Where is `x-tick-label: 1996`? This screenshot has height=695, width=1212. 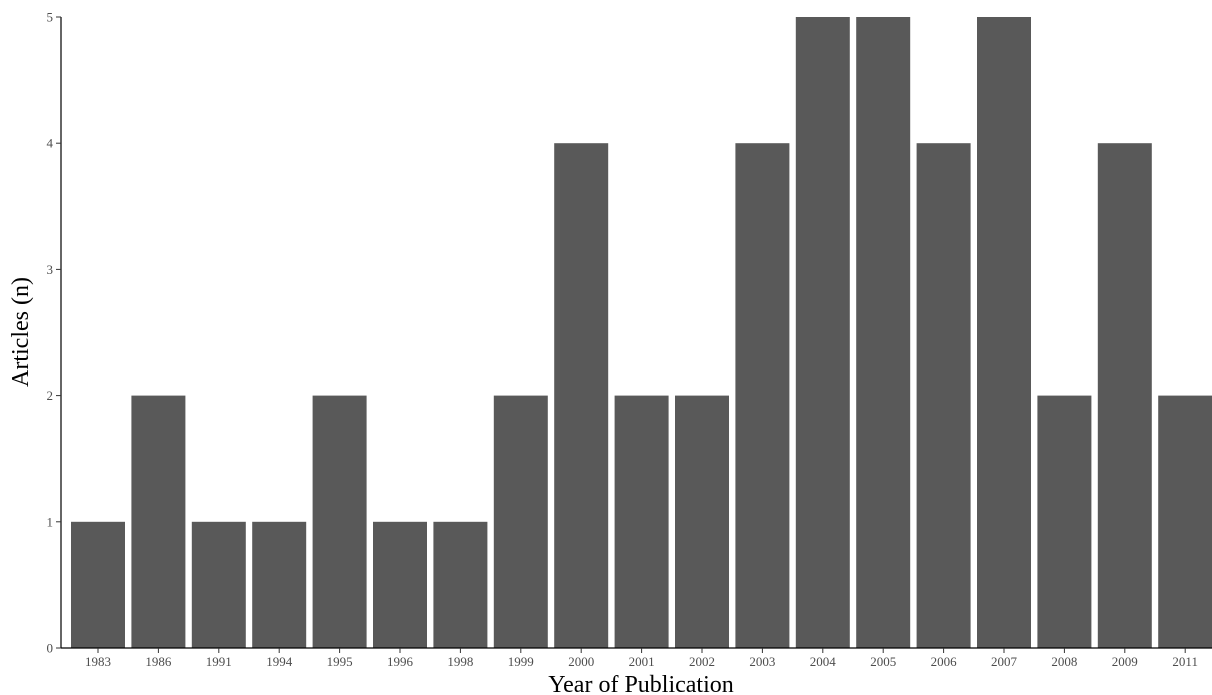
x-tick-label: 1996 is located at coordinates (400, 661).